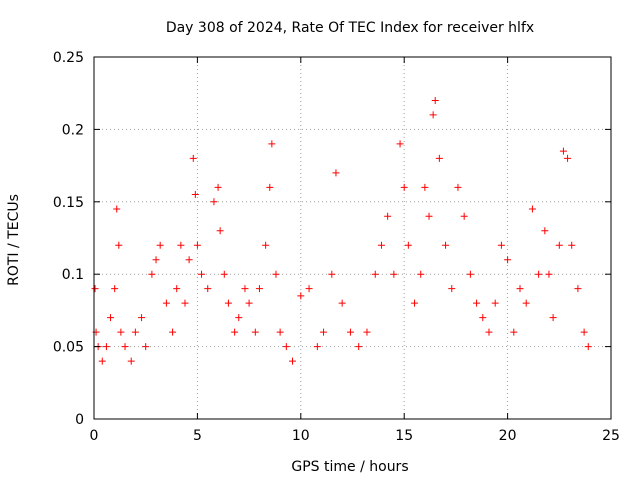 This screenshot has width=640, height=480. Describe the element at coordinates (301, 436) in the screenshot. I see `x-tick-label: 10` at that location.